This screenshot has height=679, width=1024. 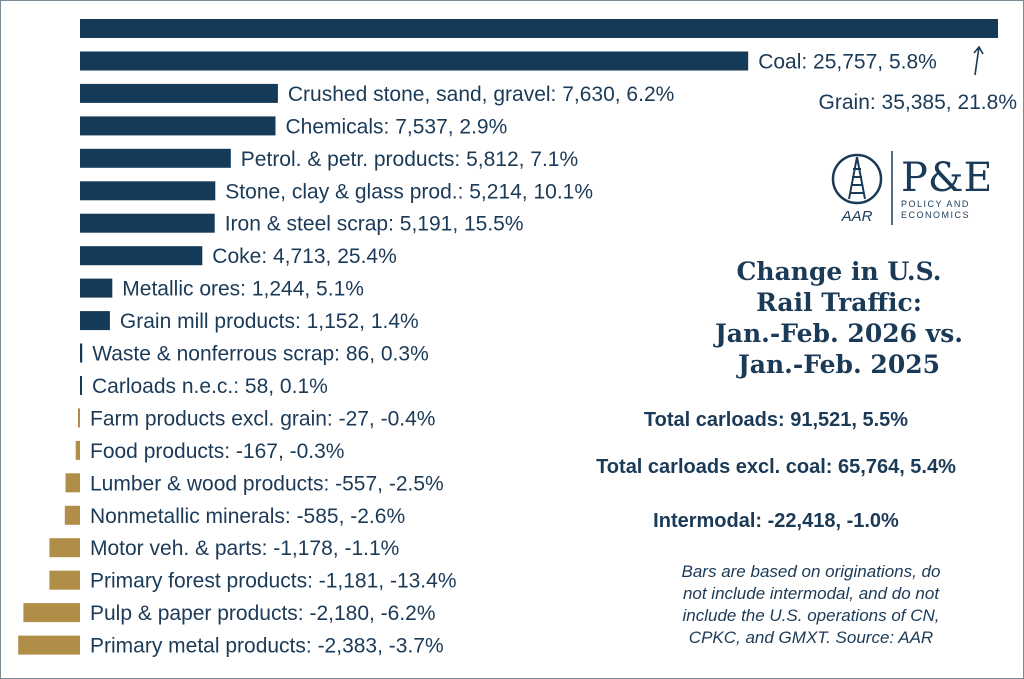 I want to click on bar-crushed-stone-sand-gravel, so click(x=179, y=93).